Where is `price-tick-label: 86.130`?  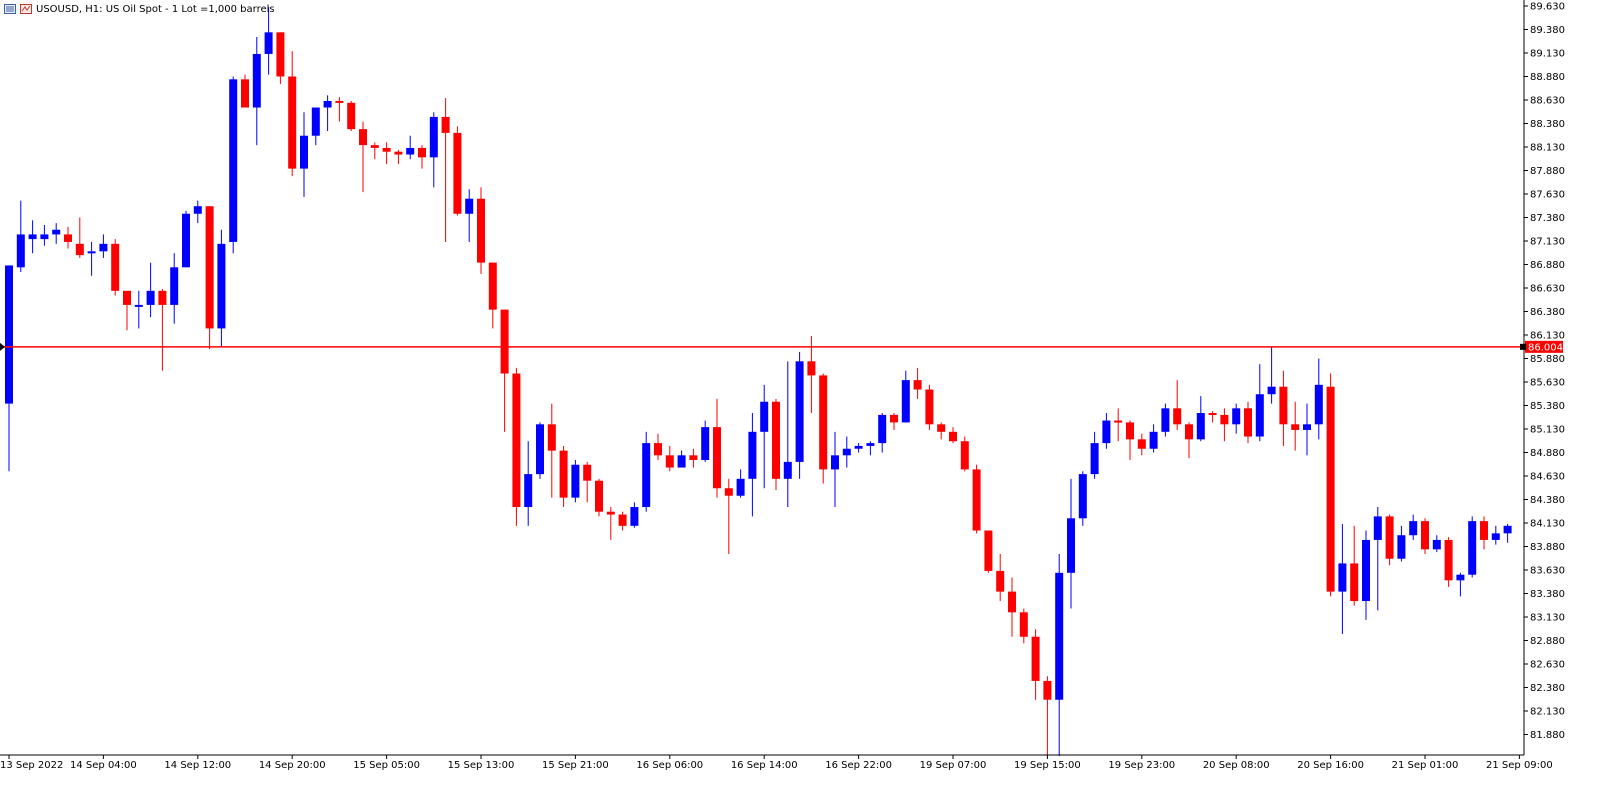 price-tick-label: 86.130 is located at coordinates (1547, 336).